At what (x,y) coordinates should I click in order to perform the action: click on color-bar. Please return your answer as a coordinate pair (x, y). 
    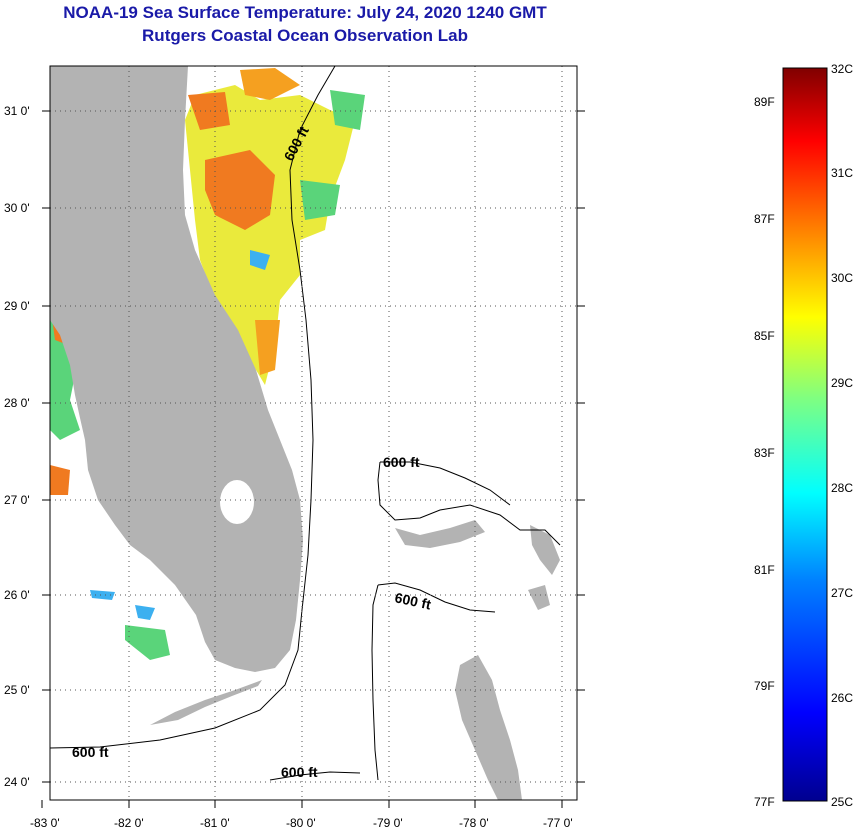
    Looking at the image, I should click on (805, 434).